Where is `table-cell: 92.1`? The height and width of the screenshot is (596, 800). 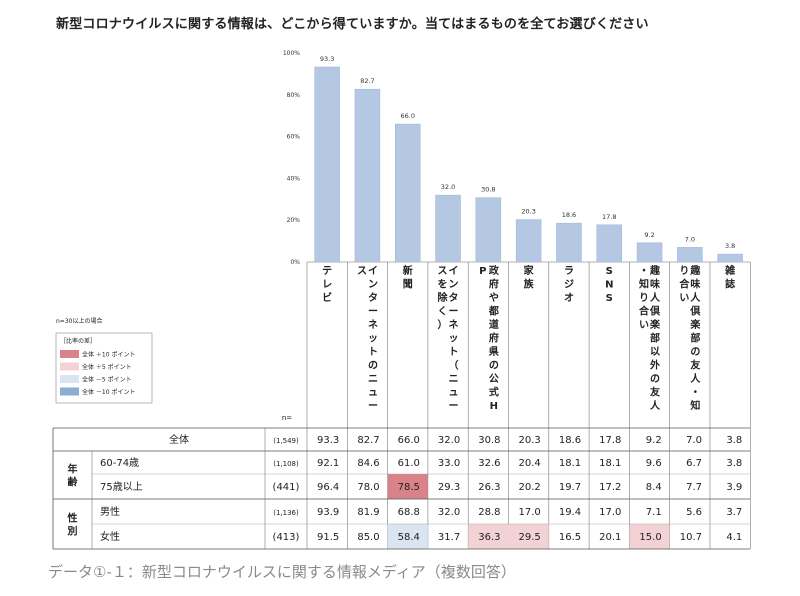
table-cell: 92.1 is located at coordinates (328, 463).